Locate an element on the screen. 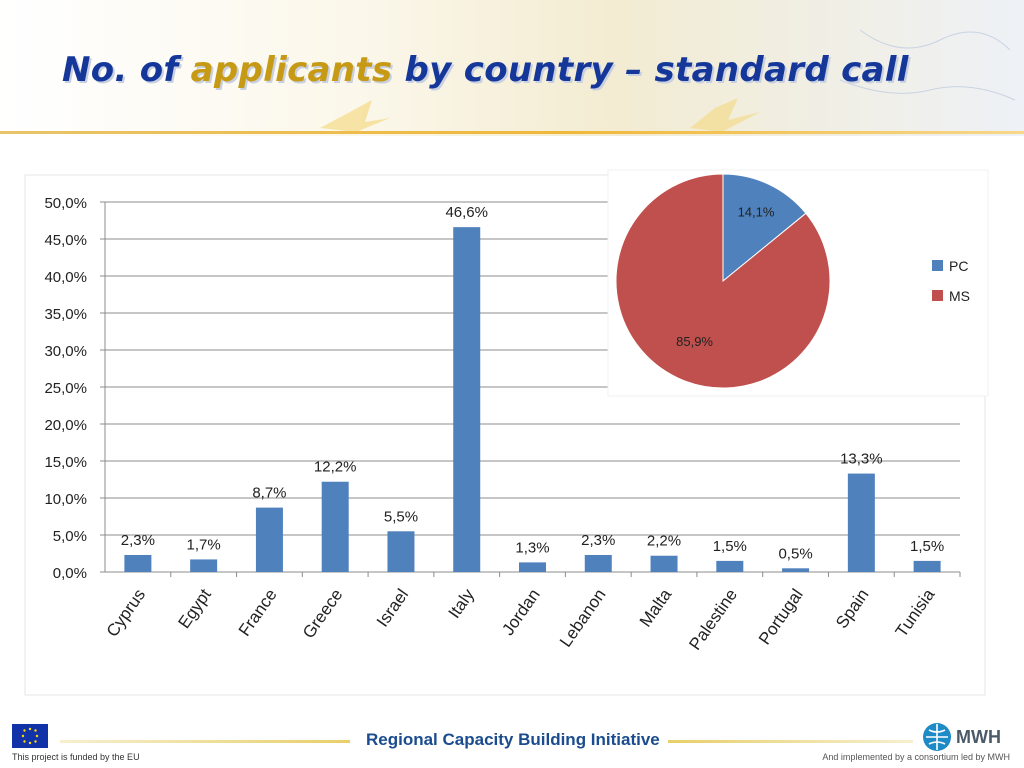  y-tick-label: 40,0% is located at coordinates (65, 277).